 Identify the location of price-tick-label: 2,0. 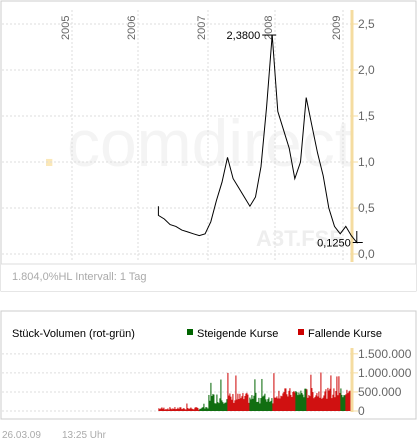
(366, 70).